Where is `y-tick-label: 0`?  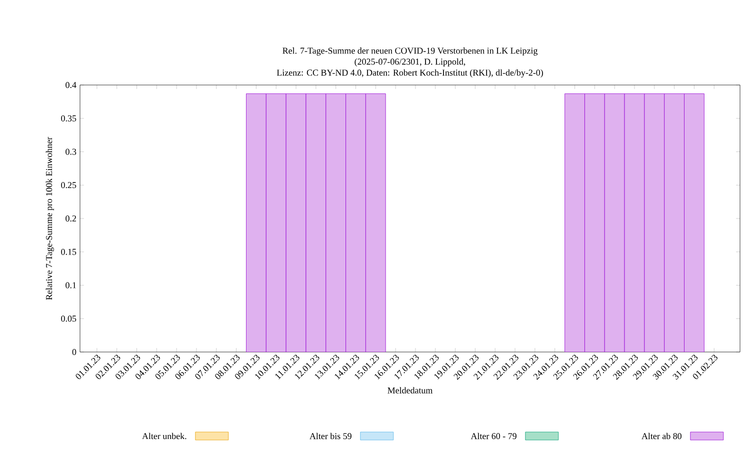 y-tick-label: 0 is located at coordinates (74, 352).